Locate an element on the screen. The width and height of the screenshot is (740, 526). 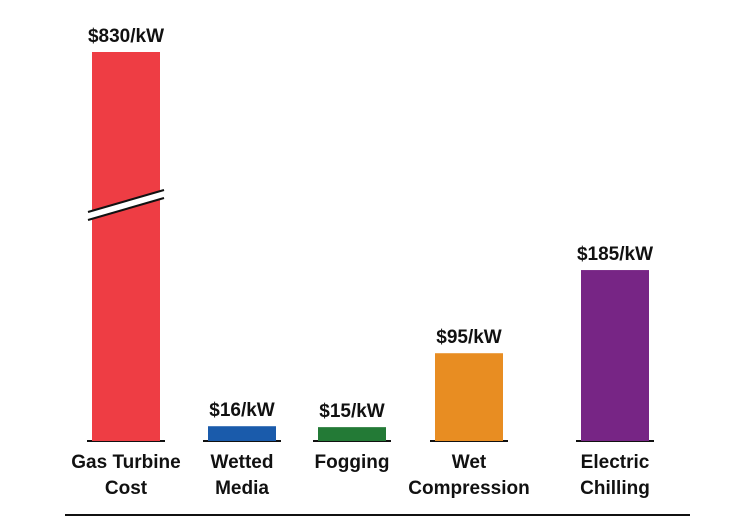
x-tick-label: Fogging is located at coordinates (352, 462).